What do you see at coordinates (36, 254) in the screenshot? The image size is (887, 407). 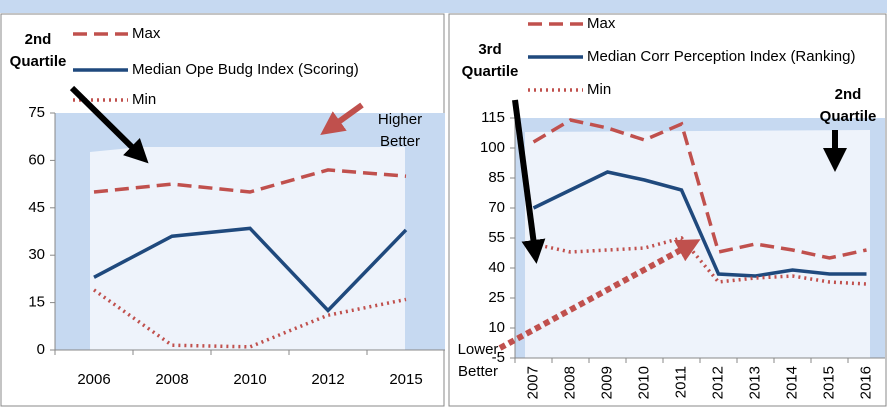 I see `y-tick-label: 30` at bounding box center [36, 254].